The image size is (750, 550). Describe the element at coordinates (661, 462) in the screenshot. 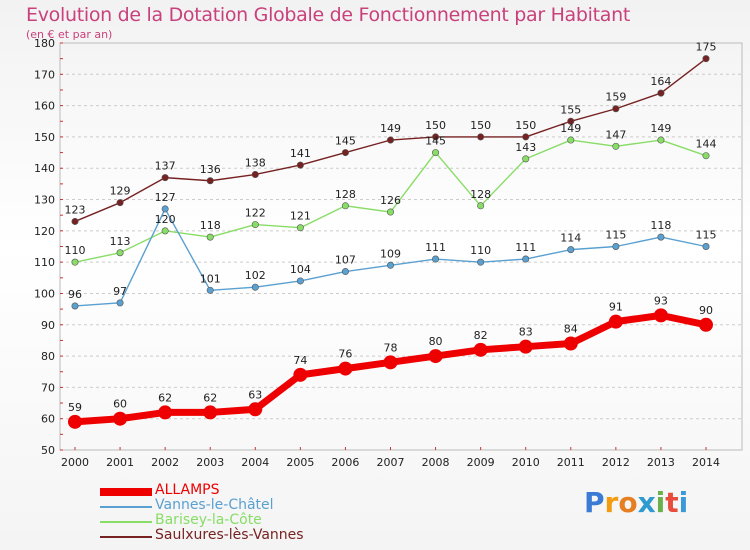

I see `x-tick-label: 2013` at that location.